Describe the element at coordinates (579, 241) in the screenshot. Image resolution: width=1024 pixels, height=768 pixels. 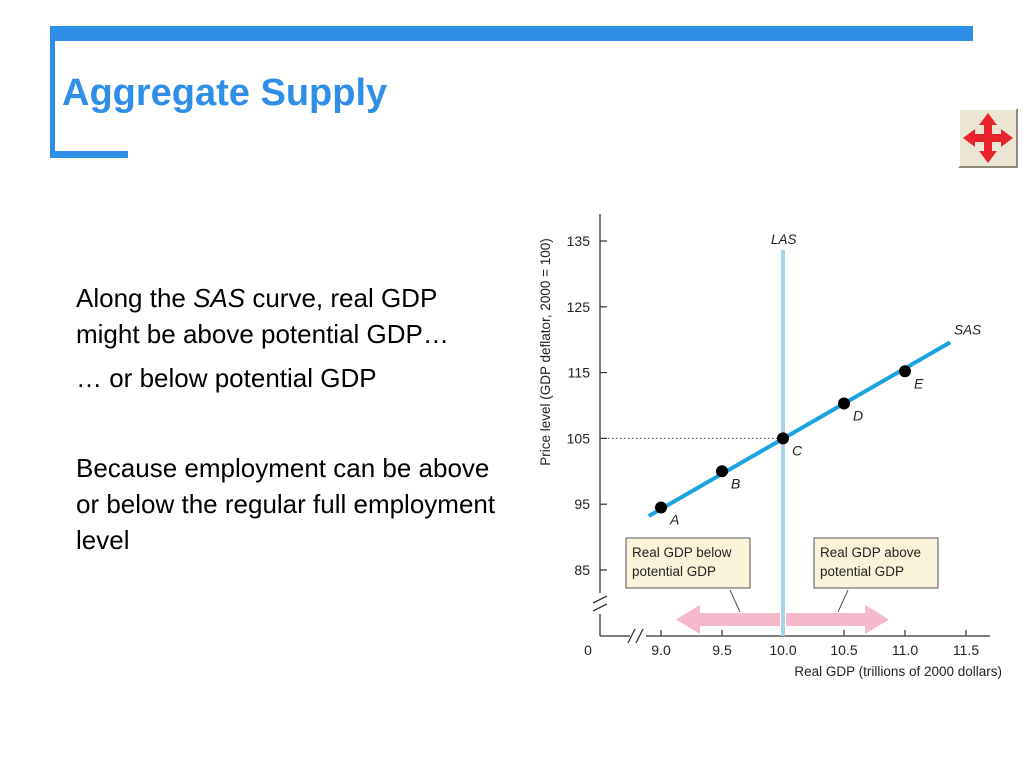
I see `y-tick-label: 135` at that location.